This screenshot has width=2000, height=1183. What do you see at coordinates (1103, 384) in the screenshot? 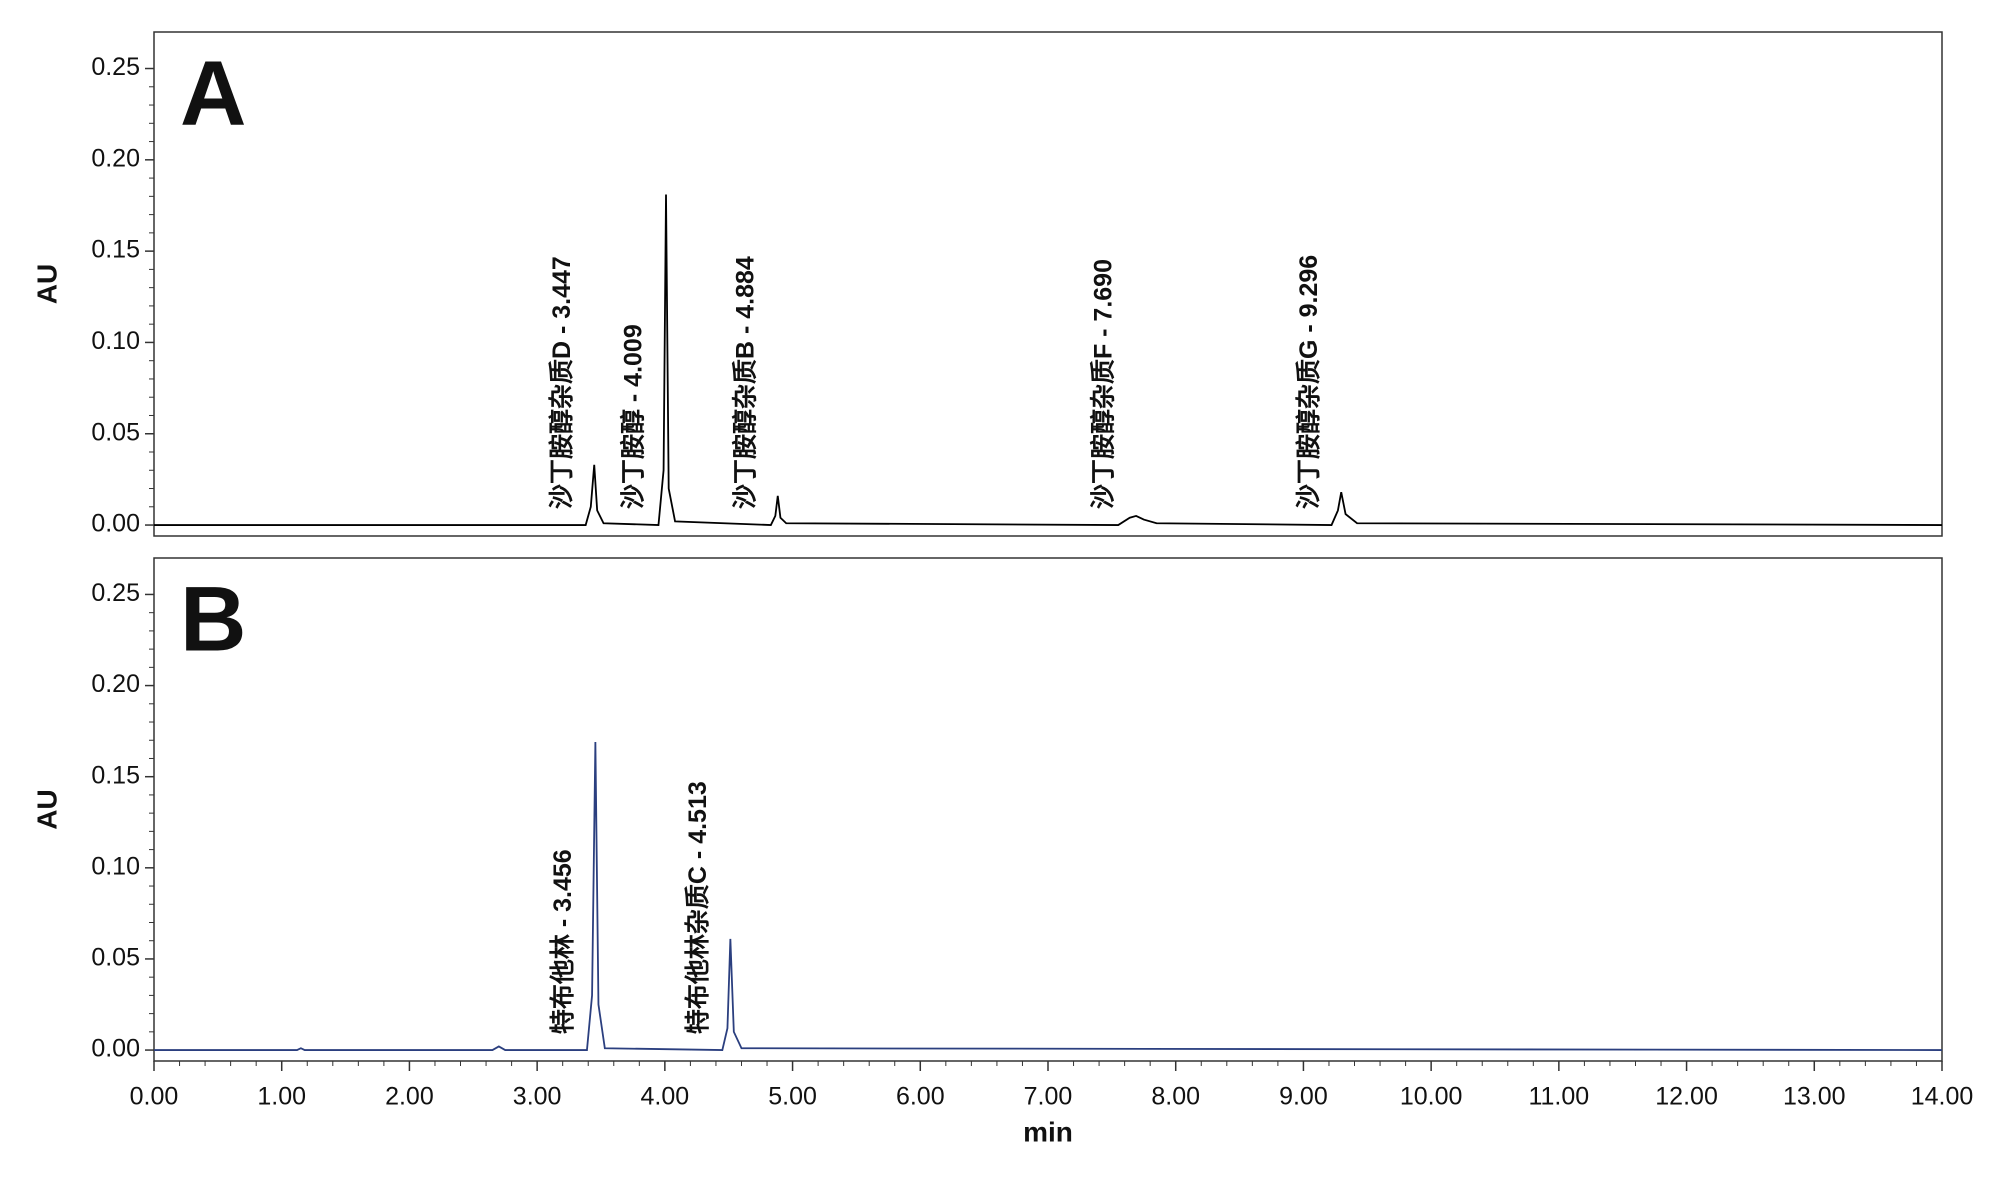
I see `peak-label: 沙丁胺醇杂质F - 7.690` at bounding box center [1103, 384].